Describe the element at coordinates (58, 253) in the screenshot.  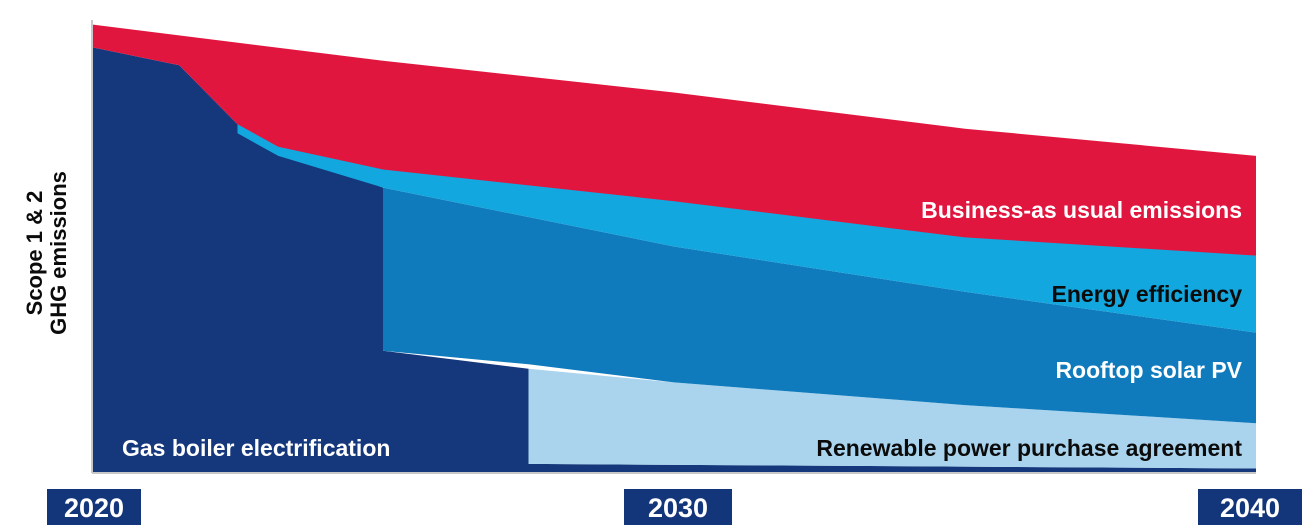
I see `y-axis-title-line-2: GHG emissions` at that location.